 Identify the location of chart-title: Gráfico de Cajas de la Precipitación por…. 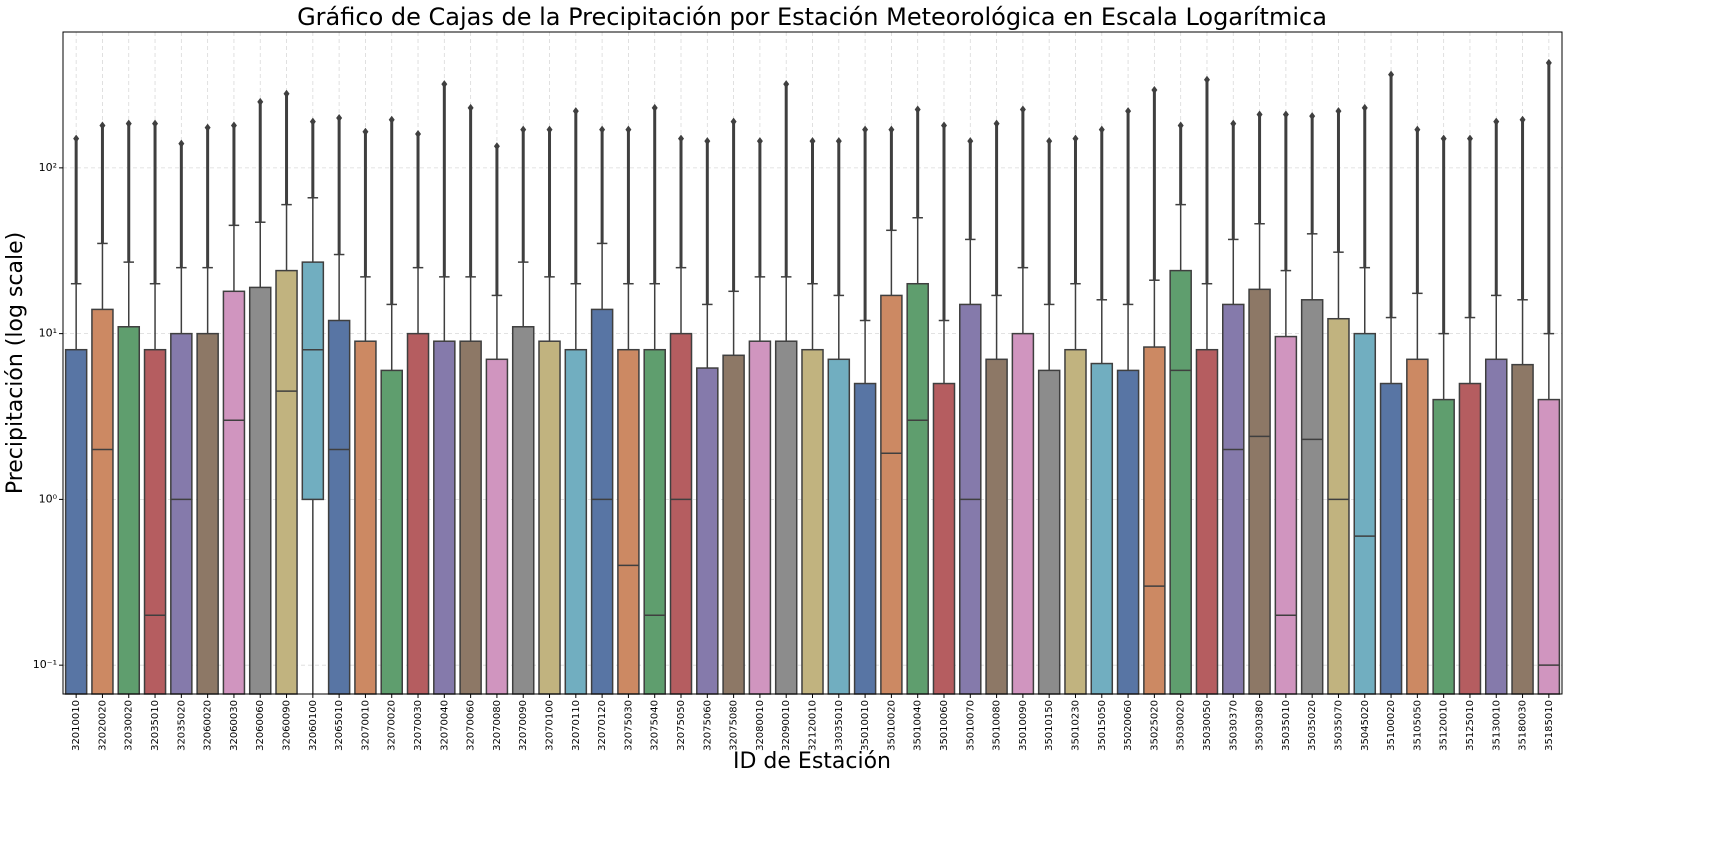
(812, 17).